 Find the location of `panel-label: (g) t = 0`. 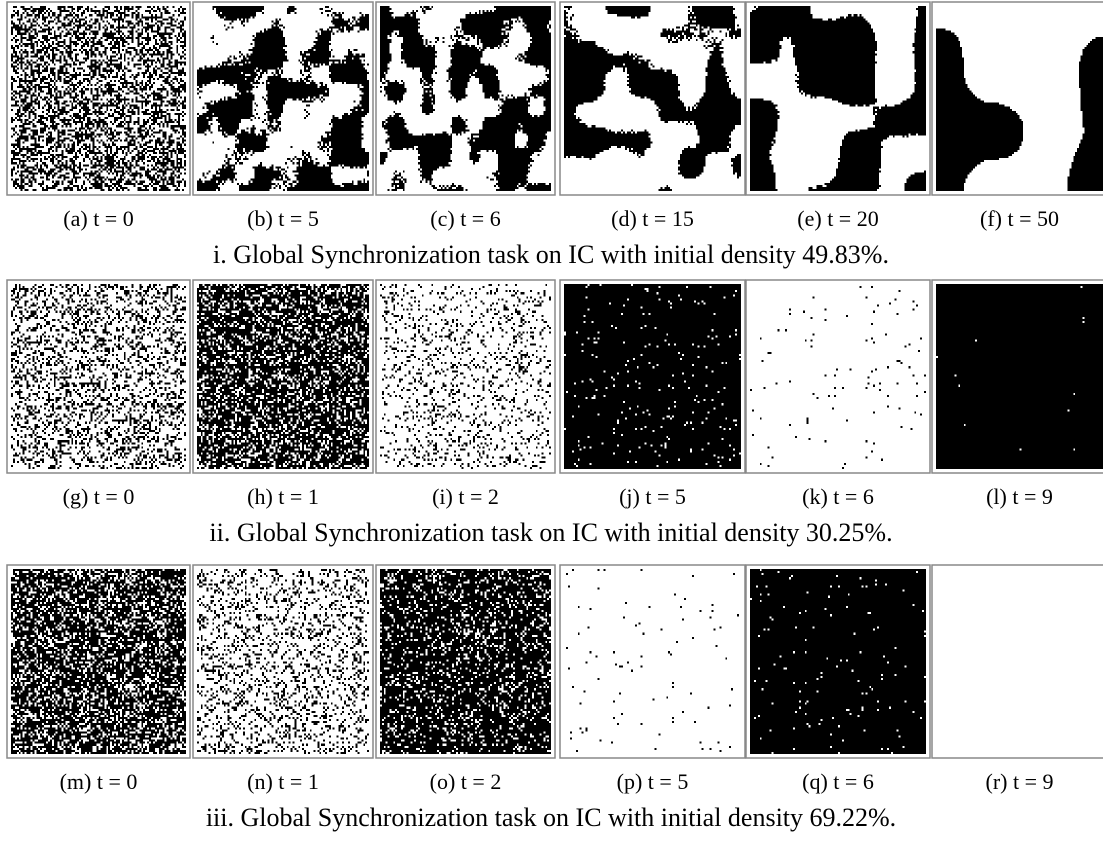

panel-label: (g) t = 0 is located at coordinates (99, 496).